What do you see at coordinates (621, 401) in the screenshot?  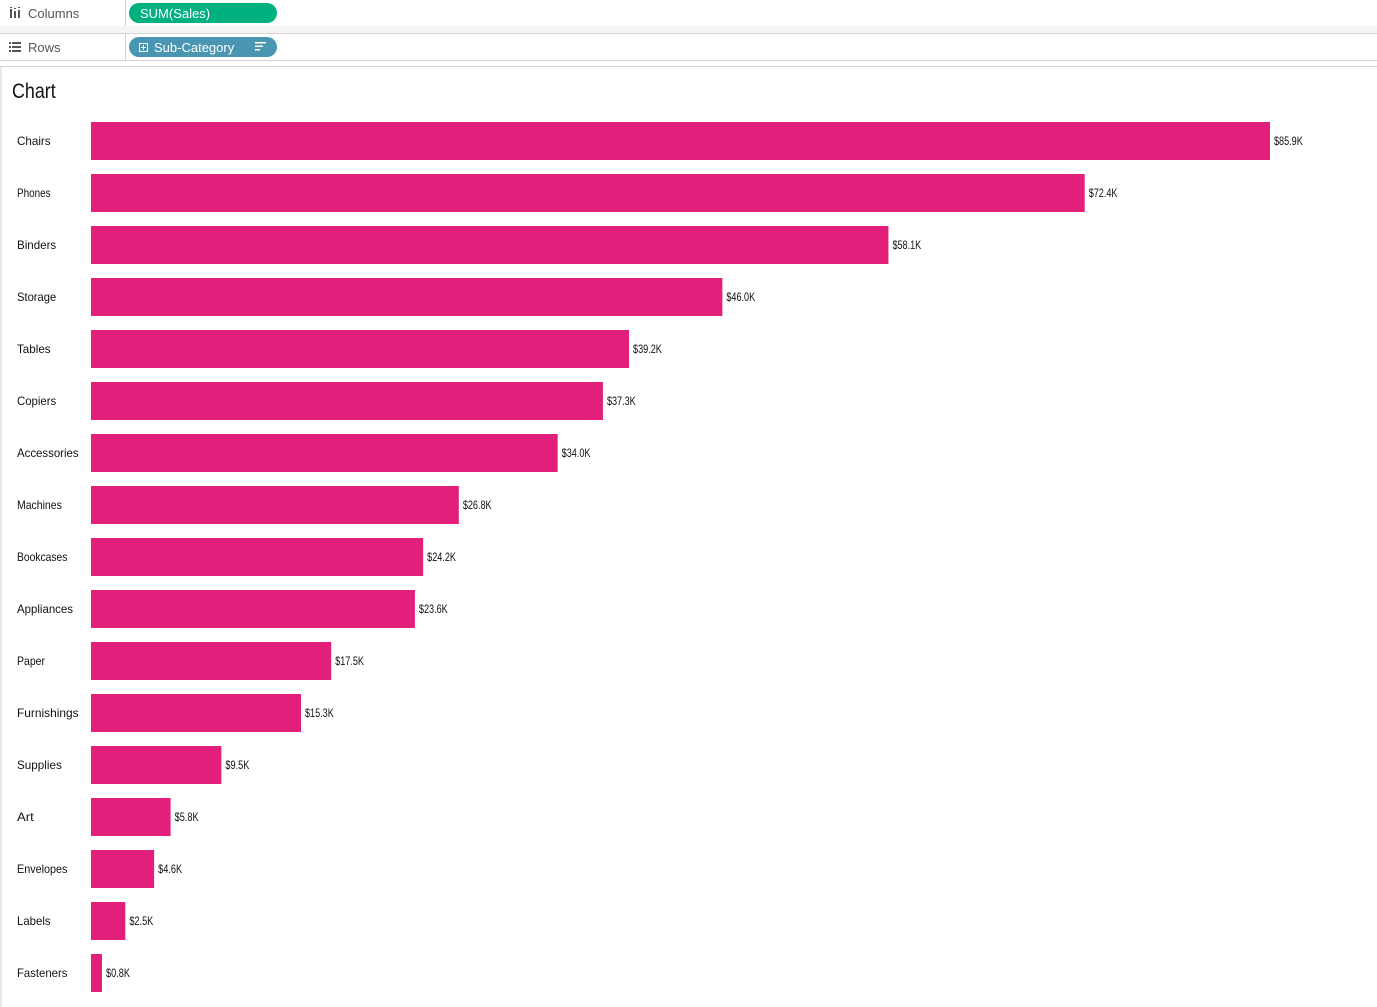 I see `value-label: $37.3K` at bounding box center [621, 401].